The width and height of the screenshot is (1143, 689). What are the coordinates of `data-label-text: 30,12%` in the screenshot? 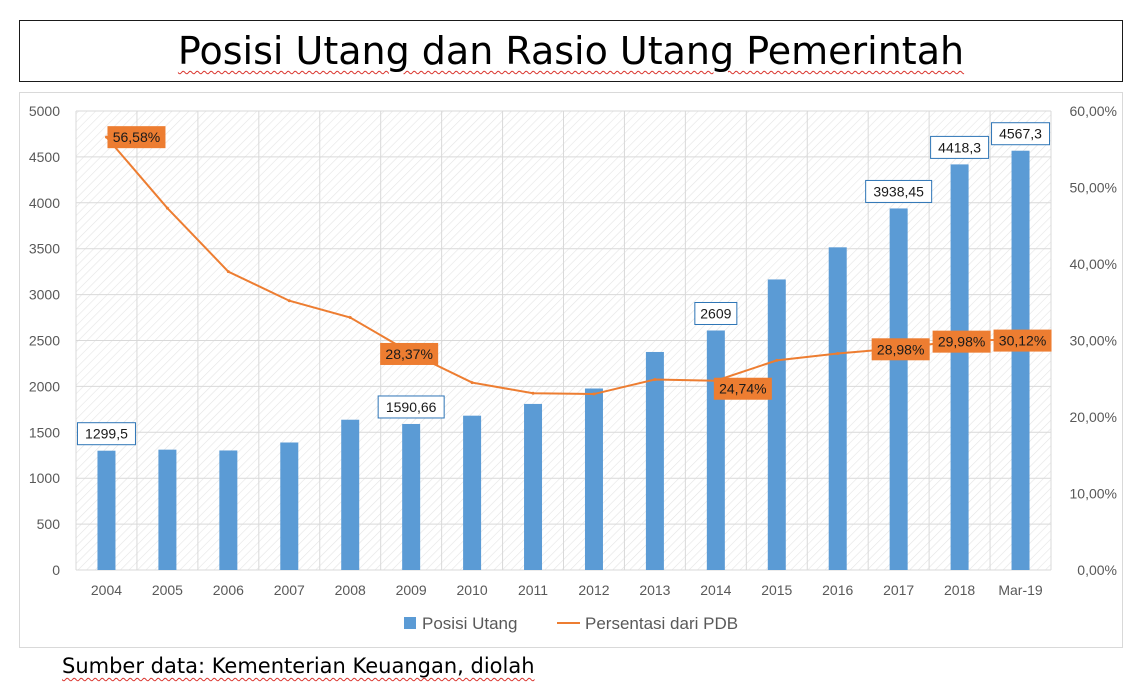 It's located at (1022, 341).